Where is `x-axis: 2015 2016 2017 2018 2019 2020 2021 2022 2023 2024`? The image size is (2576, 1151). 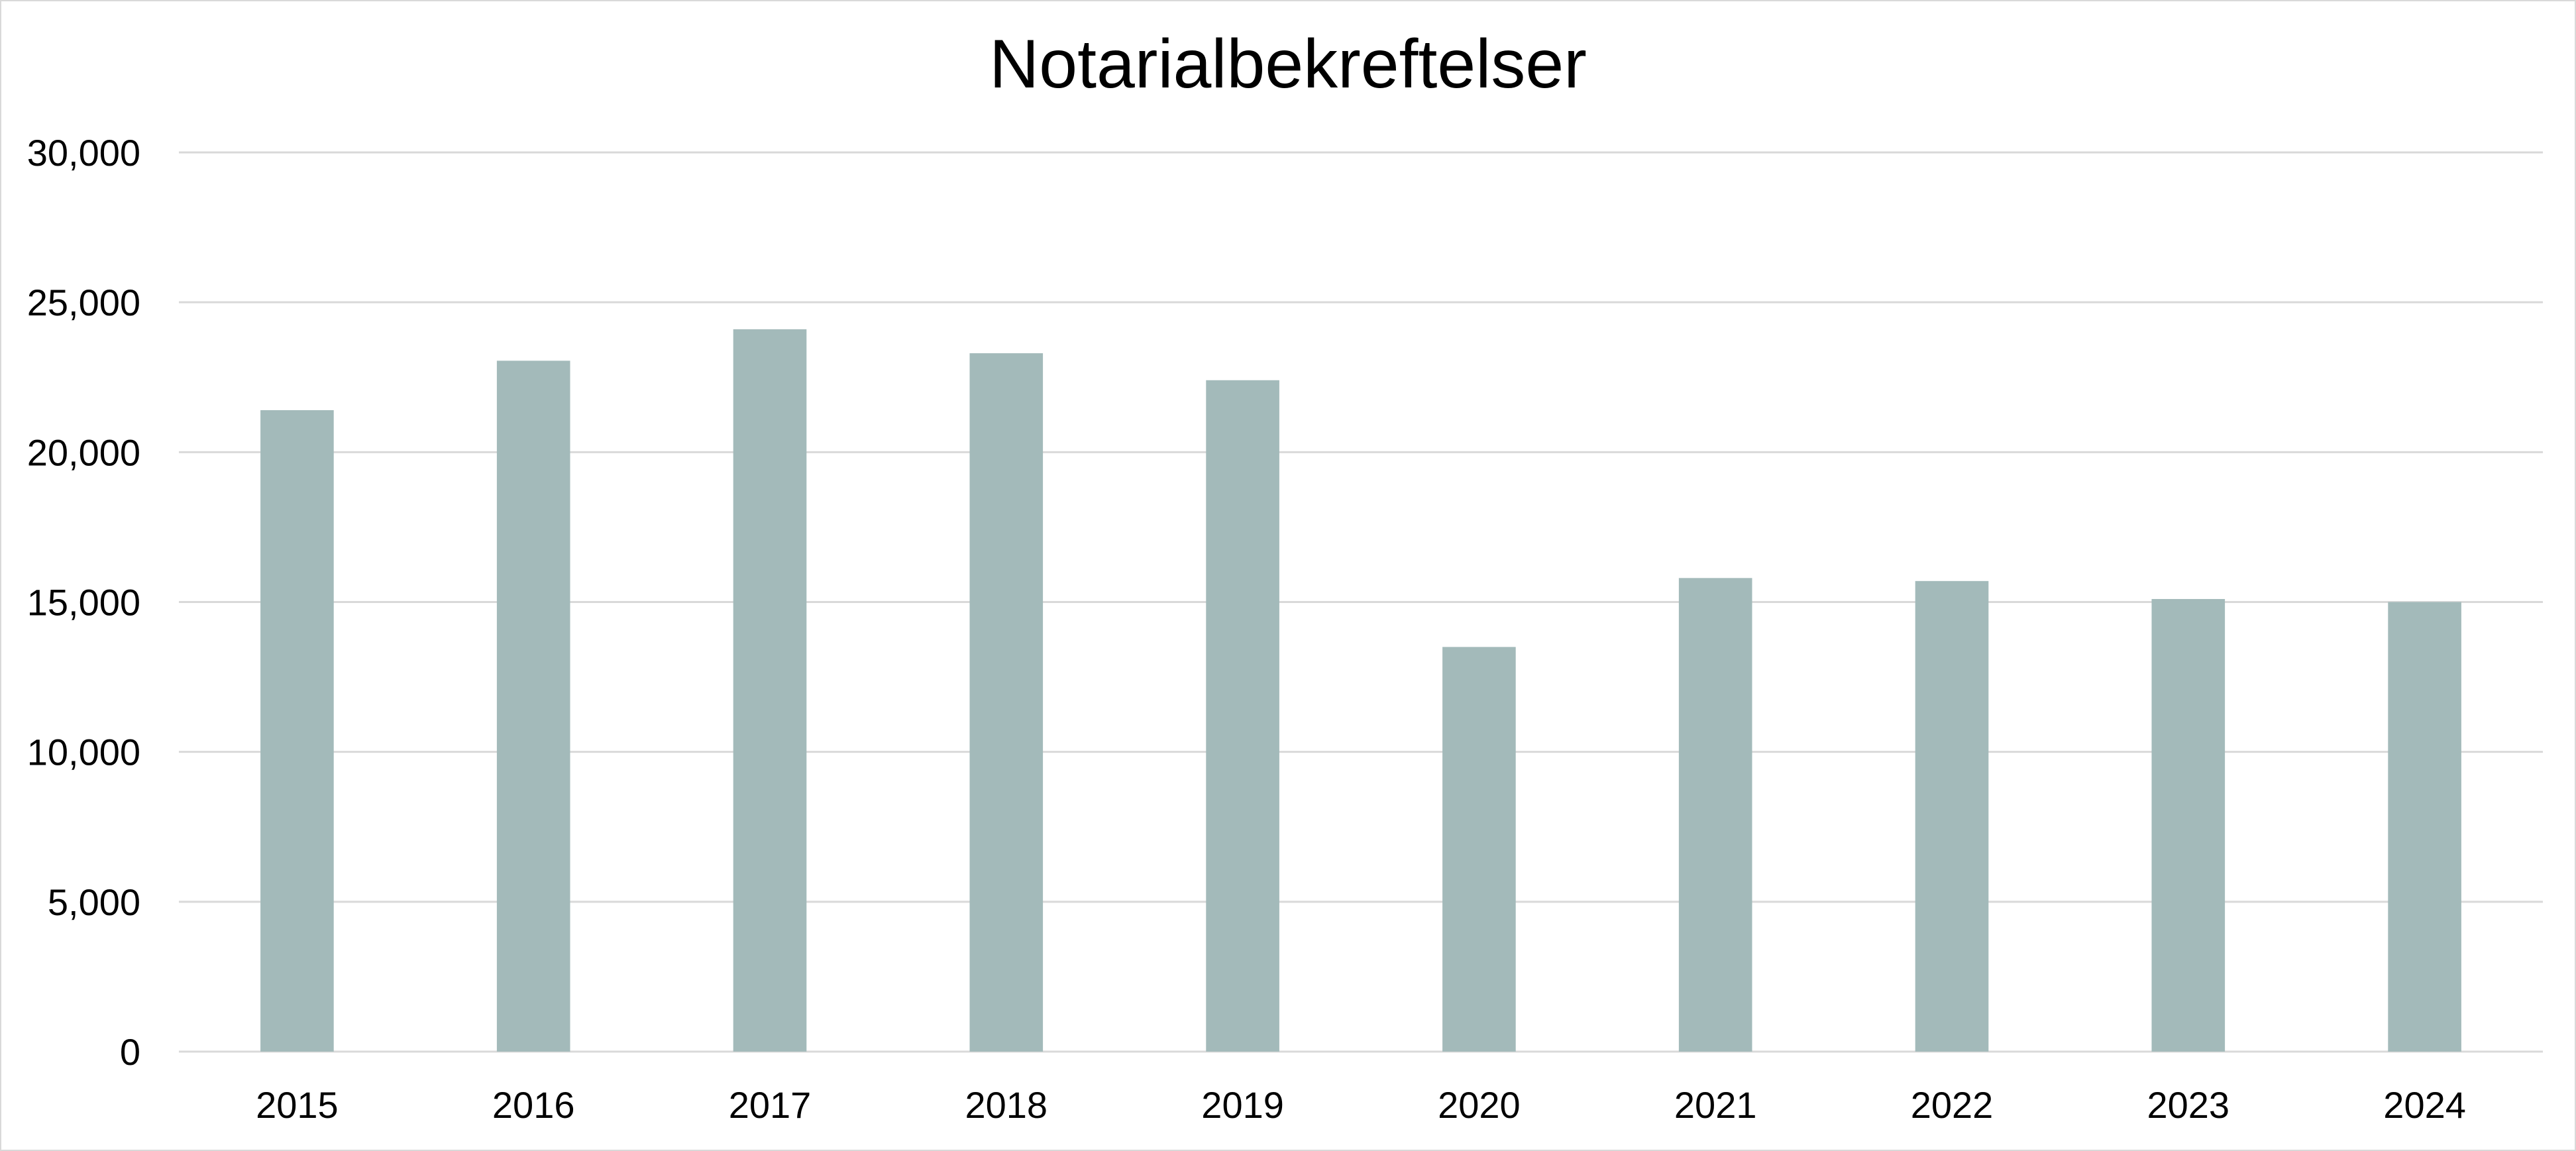
x-axis: 2015 2016 2017 2018 2019 2020 2021 2022 2023 2024 is located at coordinates (1361, 1105).